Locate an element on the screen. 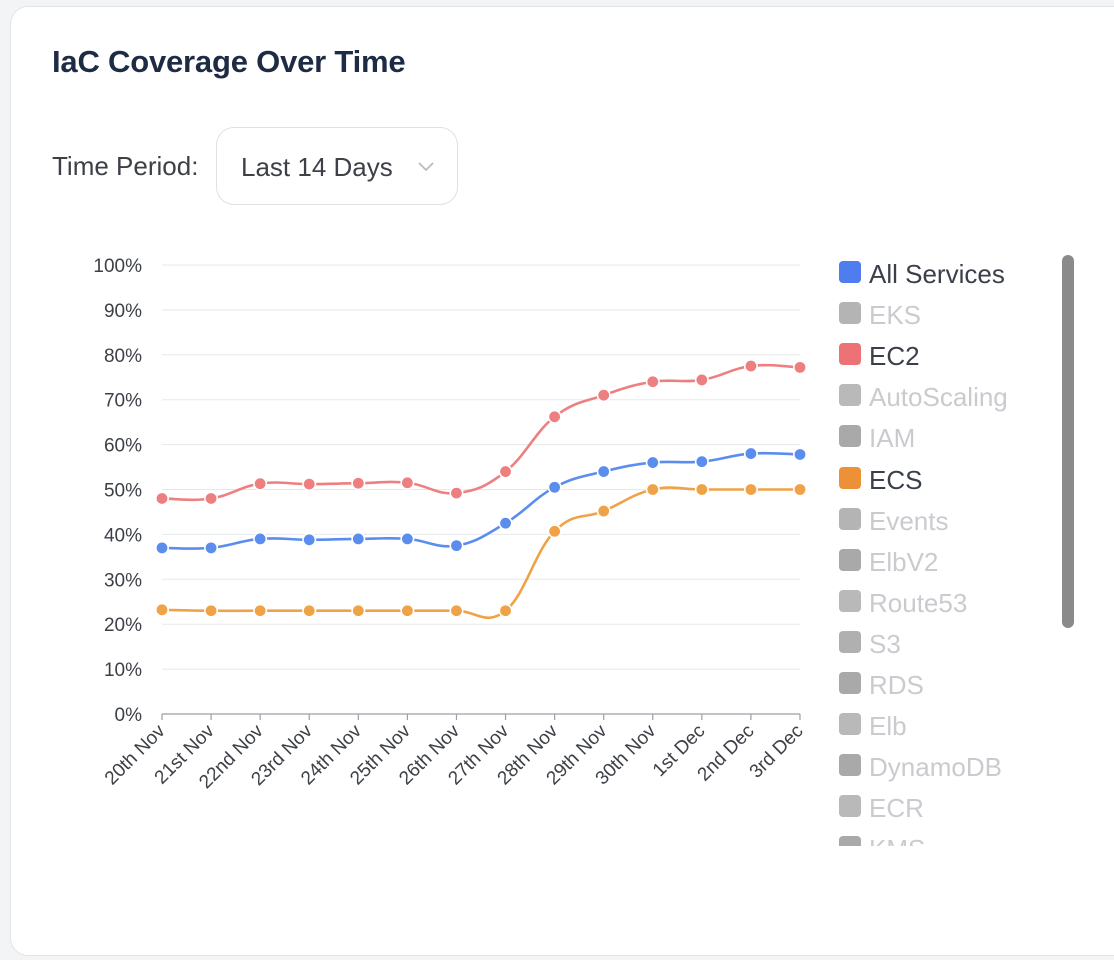  legend-item-iam: IAM is located at coordinates (943, 438).